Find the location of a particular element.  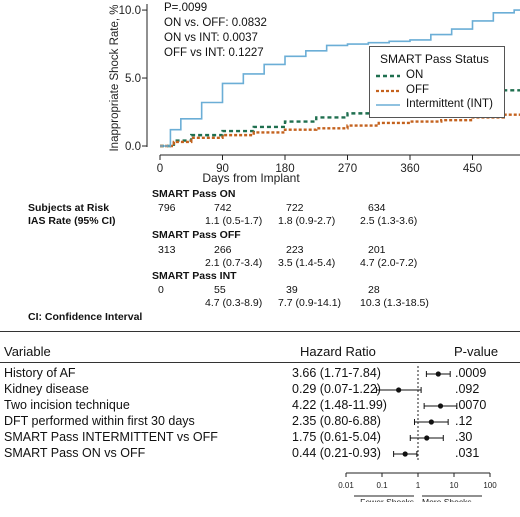

ias-rate-value: 2.1 (0.7-3.4) is located at coordinates (234, 263).